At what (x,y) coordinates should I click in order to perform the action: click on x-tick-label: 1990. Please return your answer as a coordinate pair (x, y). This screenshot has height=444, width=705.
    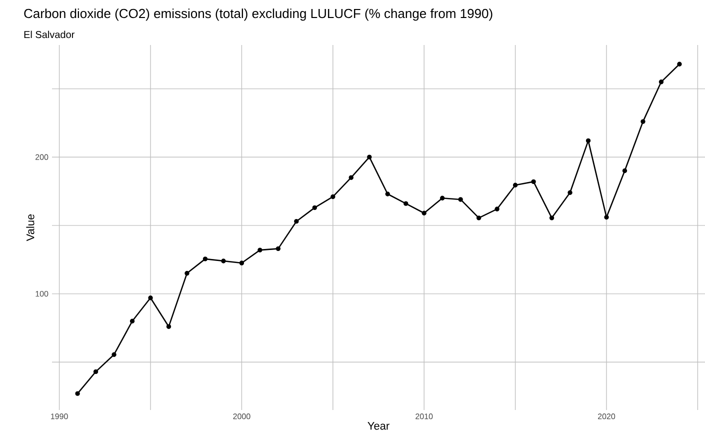
    Looking at the image, I should click on (59, 417).